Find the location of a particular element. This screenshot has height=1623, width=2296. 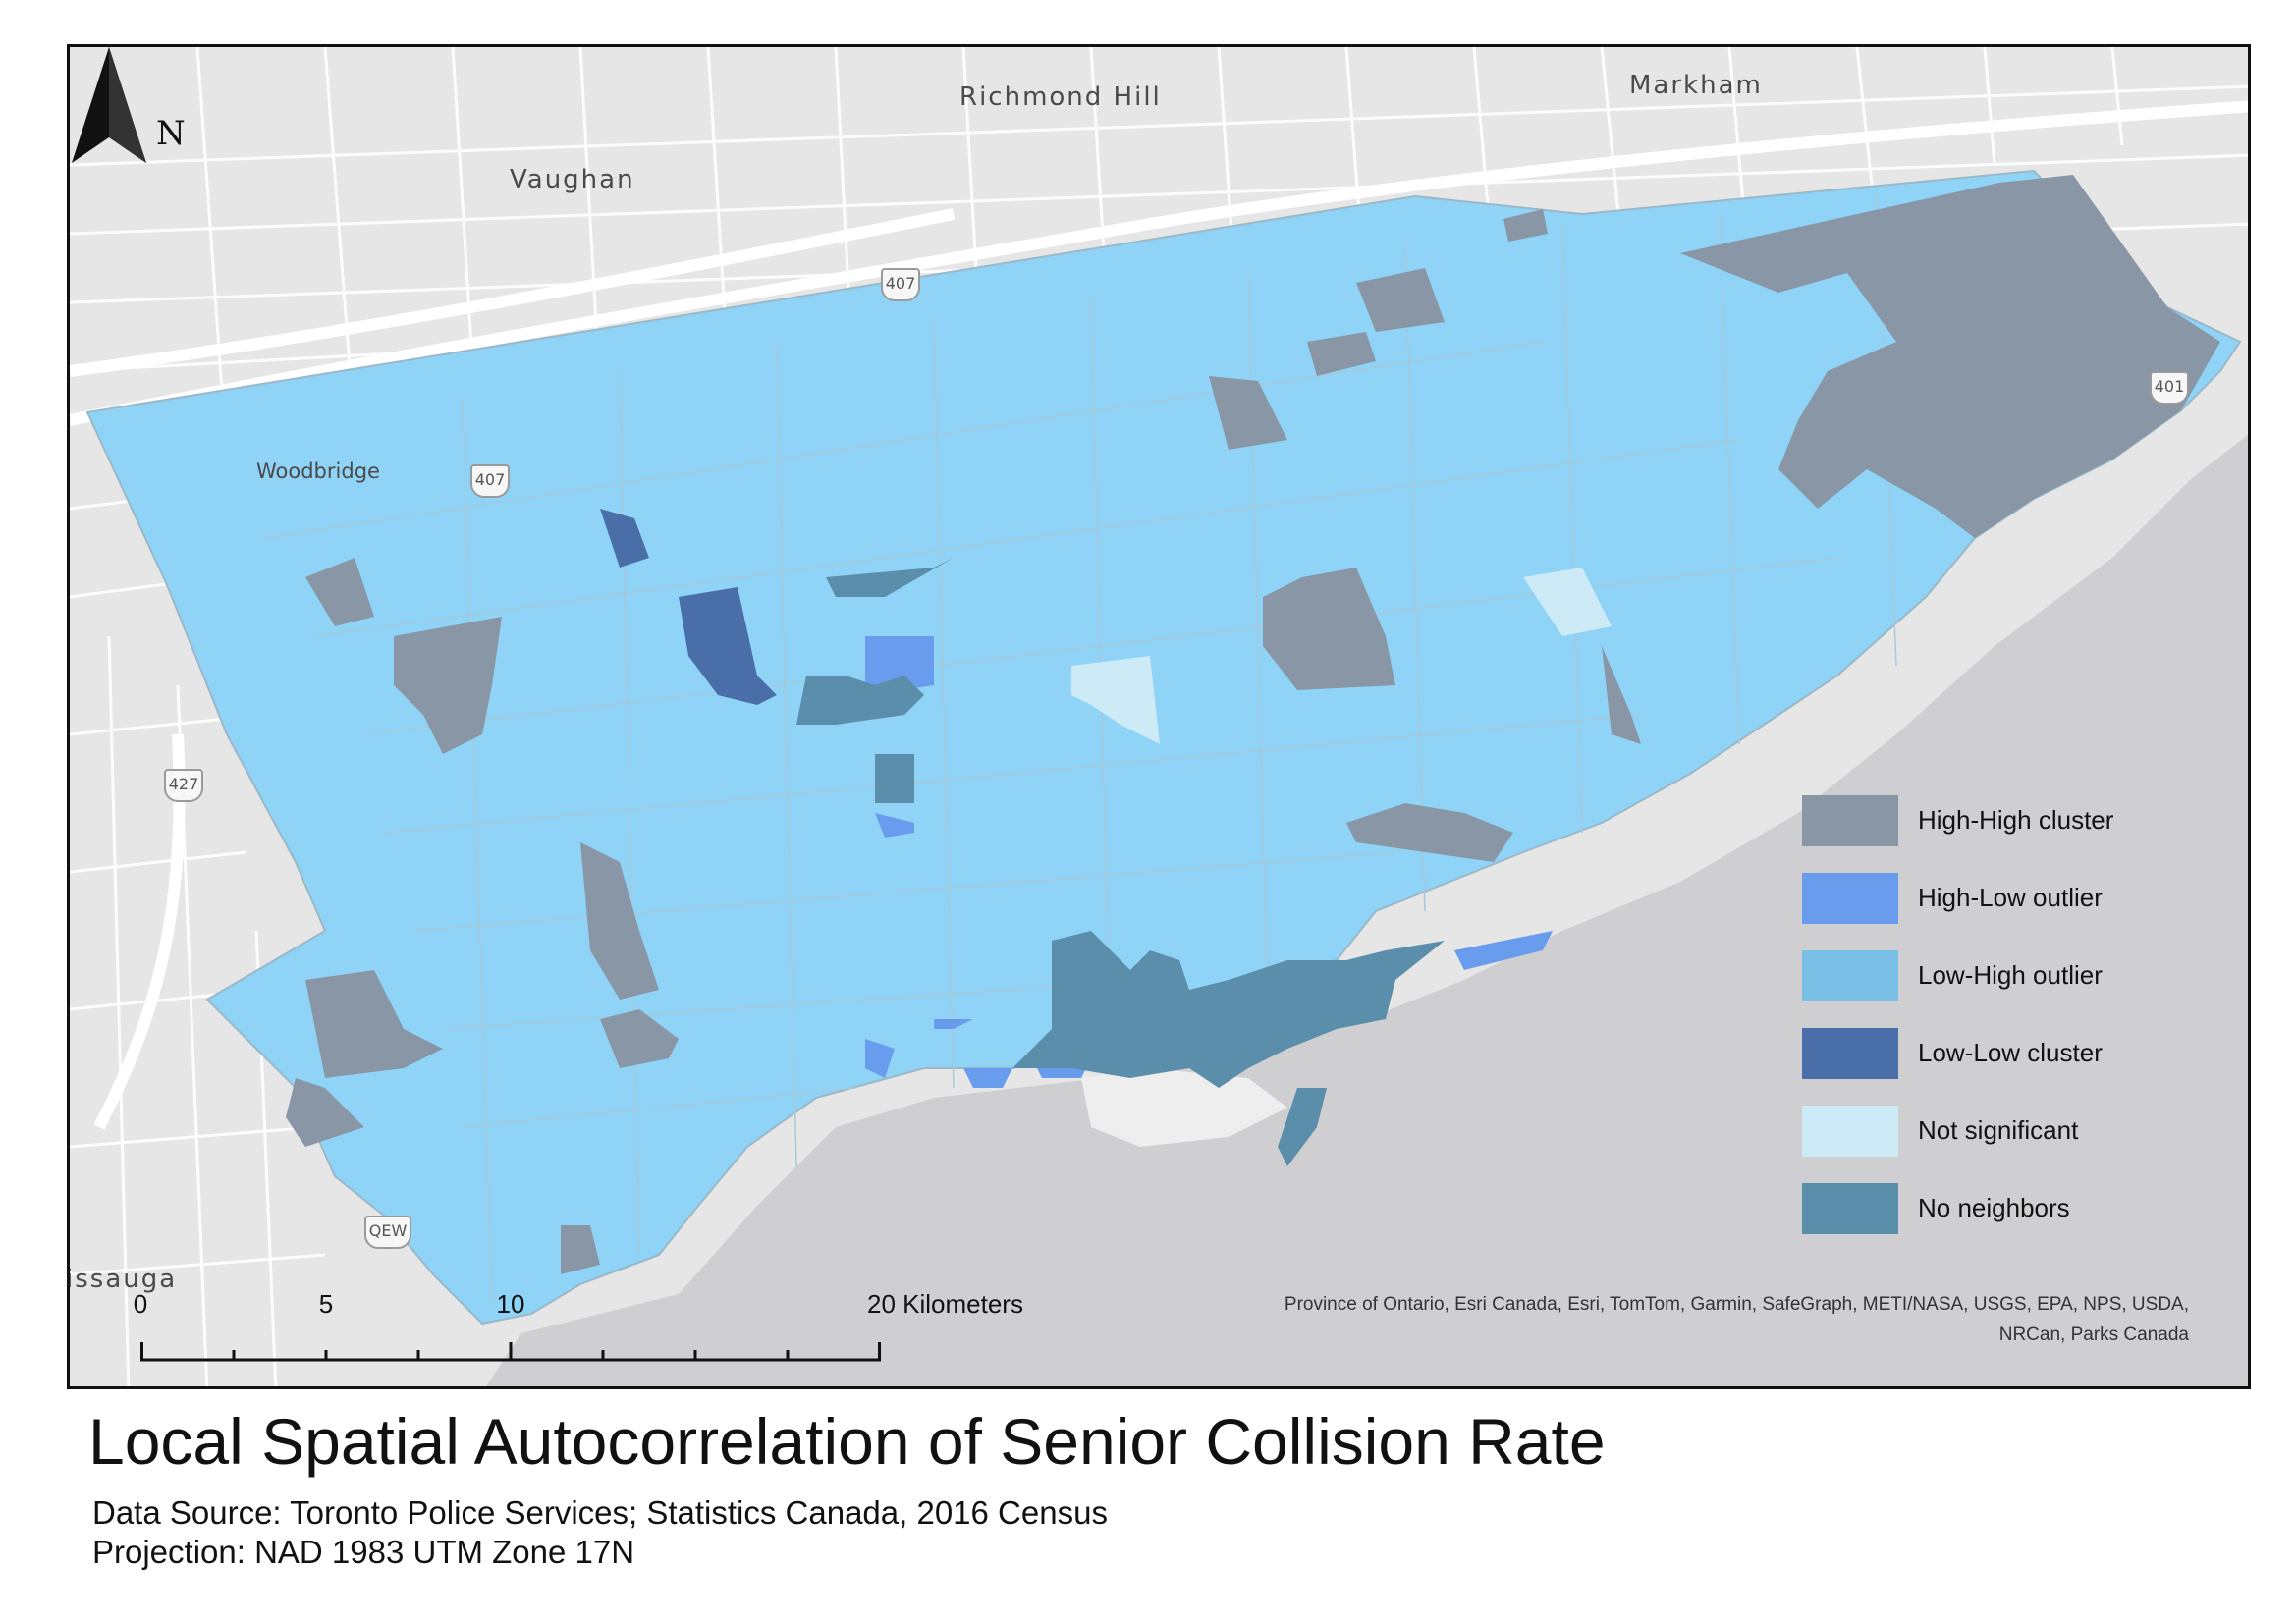

place-label-richmond-hill: Richmond Hill is located at coordinates (1060, 97).